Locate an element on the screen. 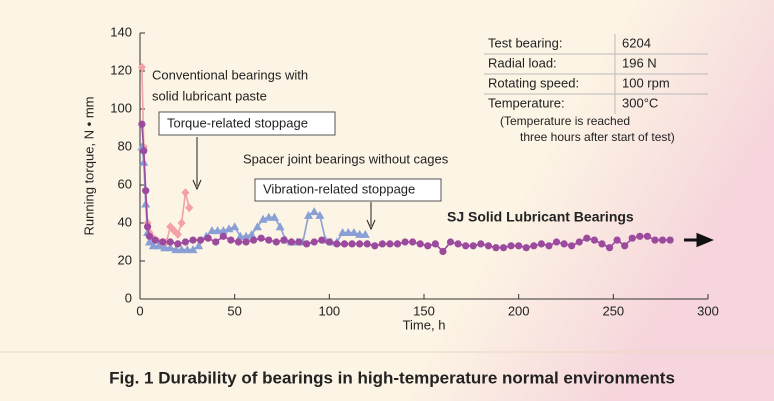 The width and height of the screenshot is (774, 401). condition-value: 100 rpm is located at coordinates (646, 82).